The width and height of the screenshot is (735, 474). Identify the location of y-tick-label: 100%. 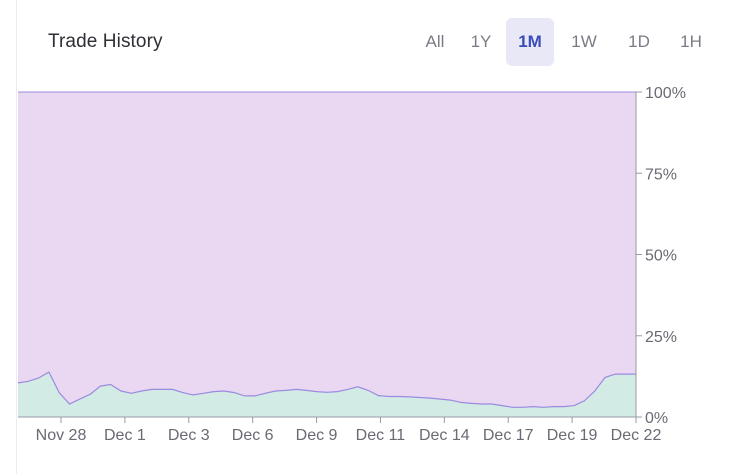
(665, 93).